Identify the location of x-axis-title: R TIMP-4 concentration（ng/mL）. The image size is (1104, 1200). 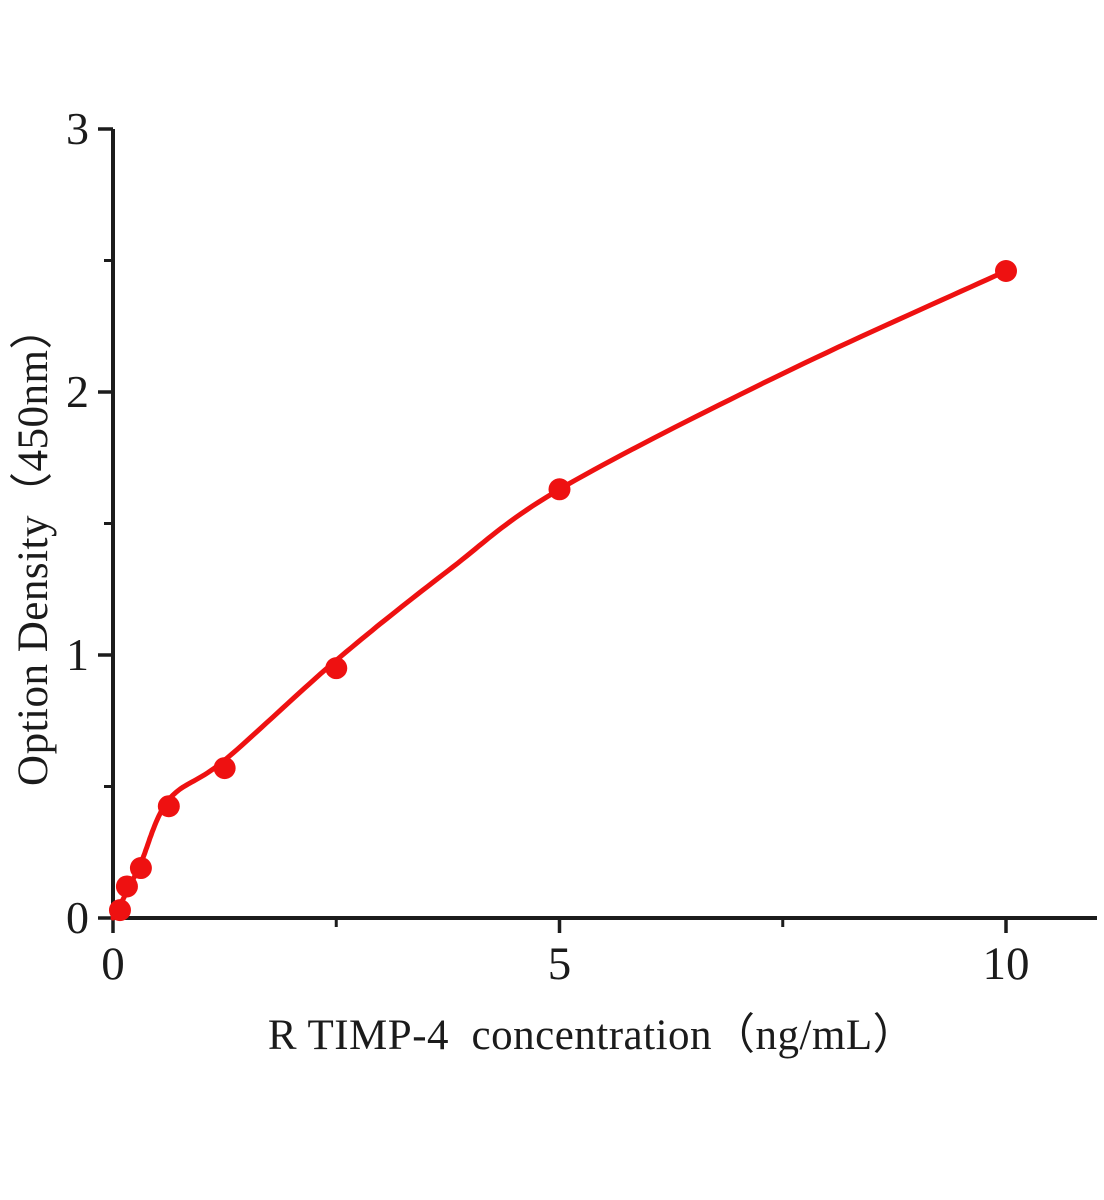
(592, 1035).